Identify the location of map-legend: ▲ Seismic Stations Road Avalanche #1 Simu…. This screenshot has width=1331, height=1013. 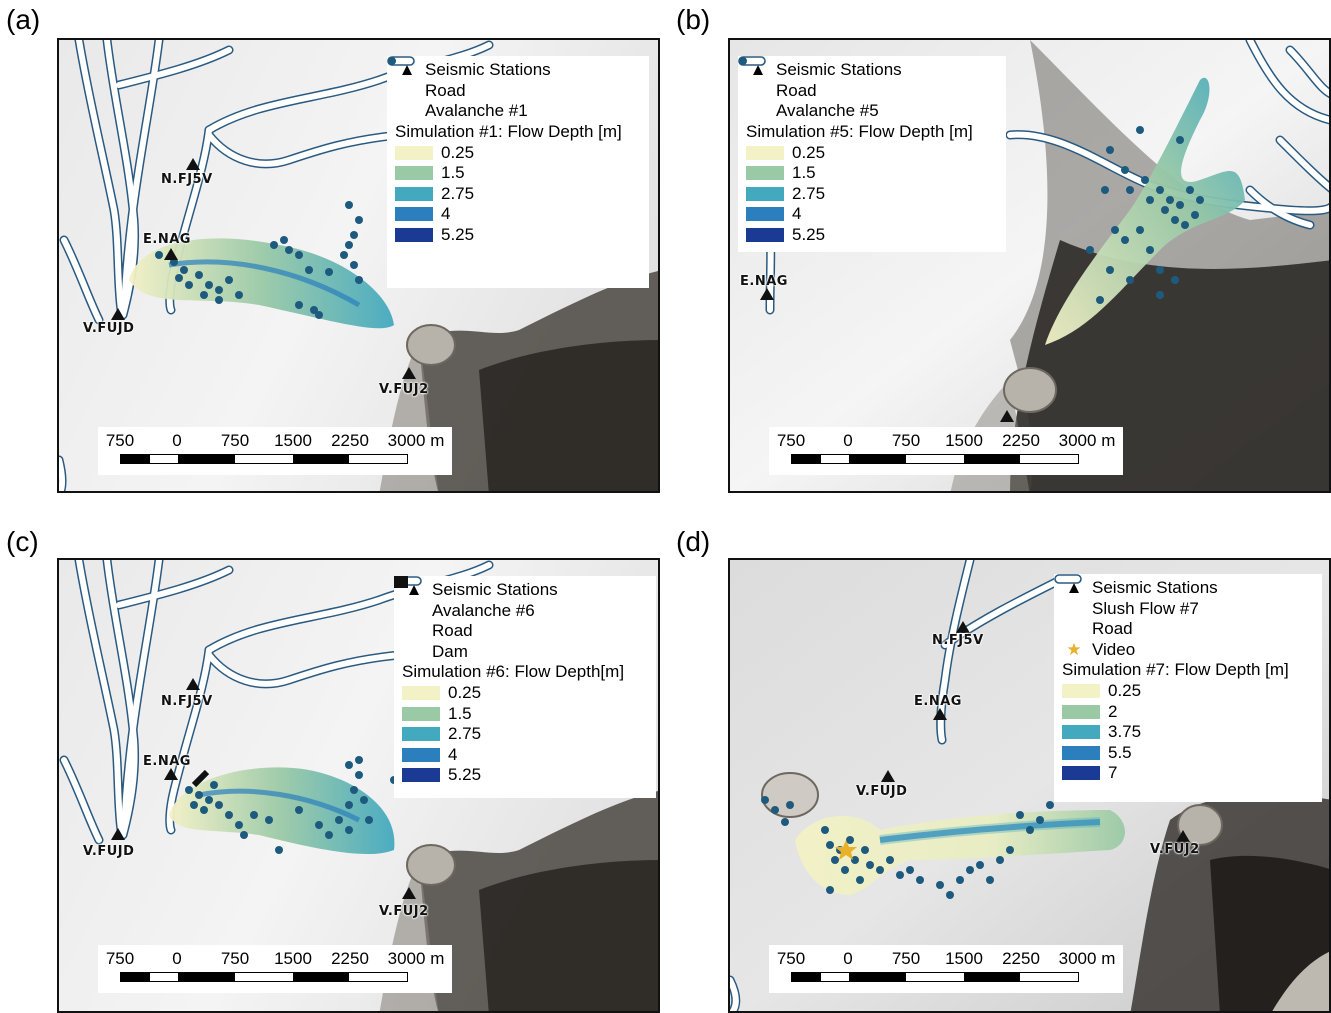
(518, 172).